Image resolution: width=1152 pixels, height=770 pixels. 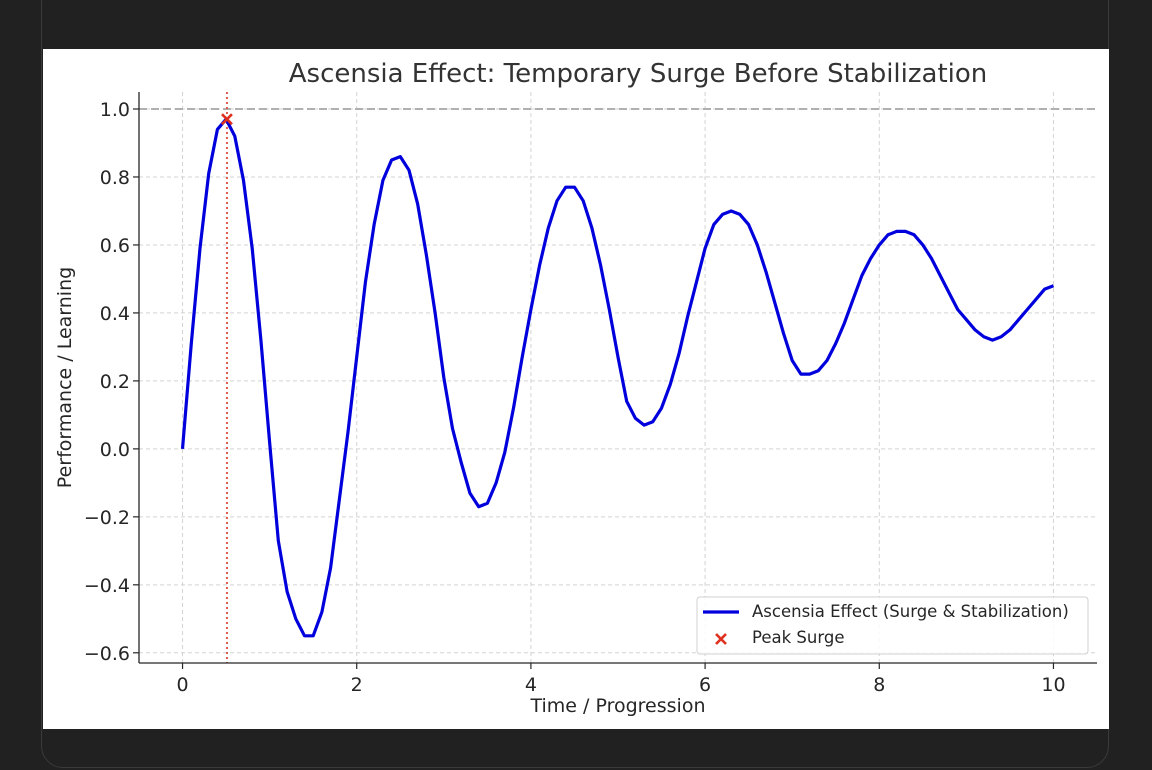 What do you see at coordinates (115, 178) in the screenshot?
I see `y-tick-label: 0.8` at bounding box center [115, 178].